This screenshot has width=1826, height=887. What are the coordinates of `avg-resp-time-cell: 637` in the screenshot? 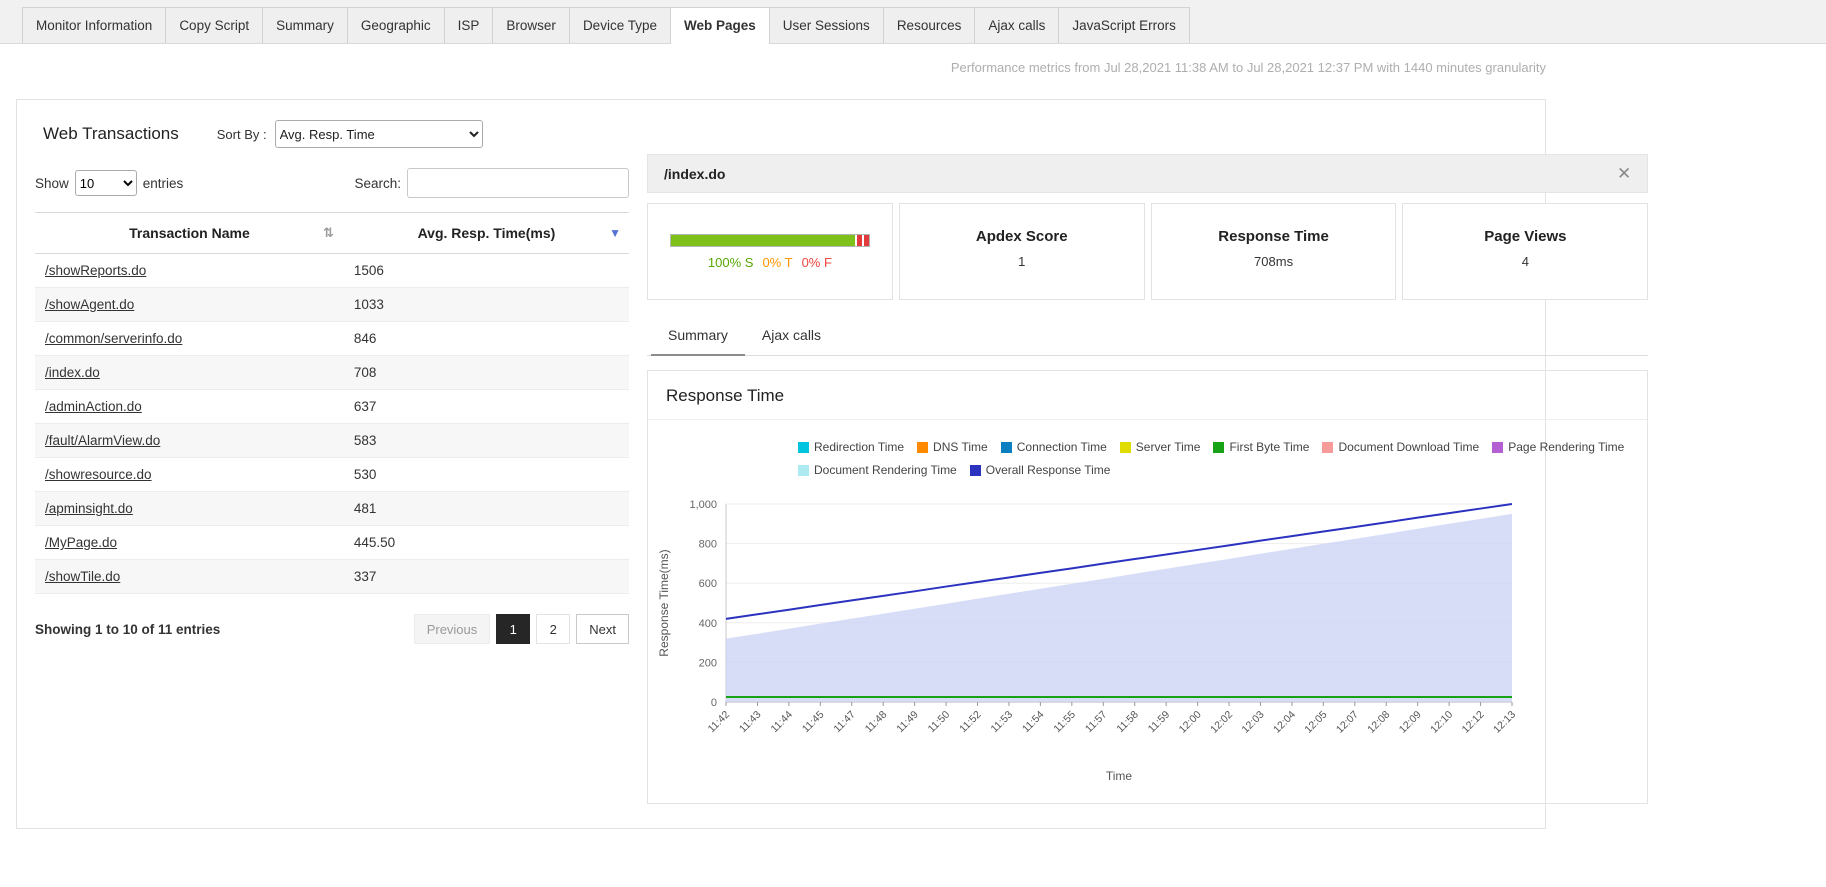 It's located at (486, 406).